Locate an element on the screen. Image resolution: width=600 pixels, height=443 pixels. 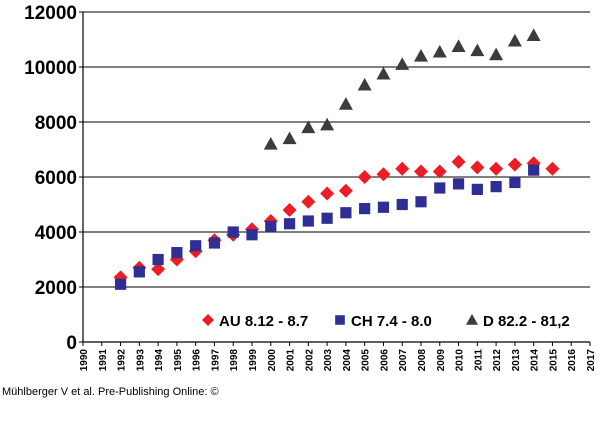
y-tick-label: 4000 is located at coordinates (56, 233).